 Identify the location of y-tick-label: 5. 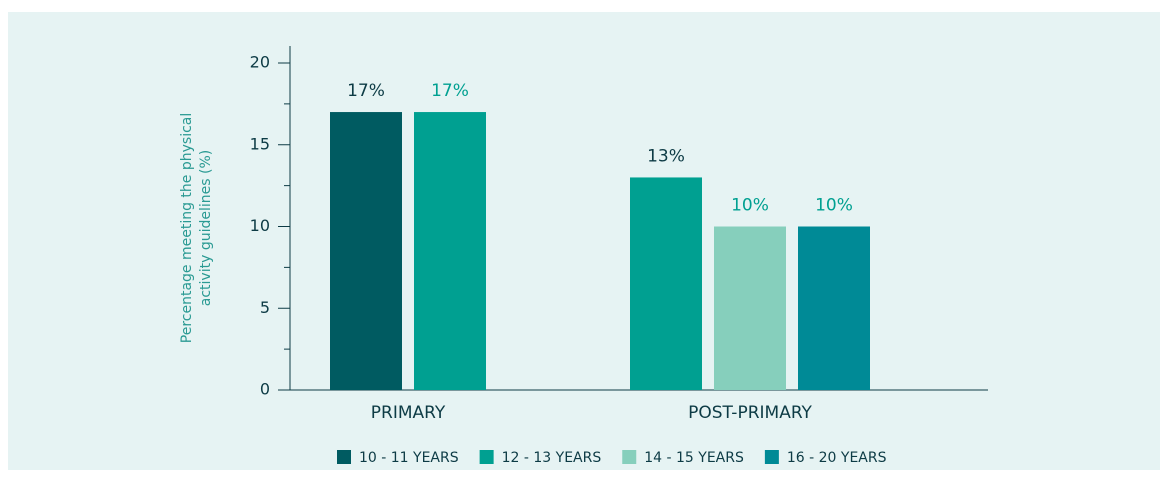
(265, 307).